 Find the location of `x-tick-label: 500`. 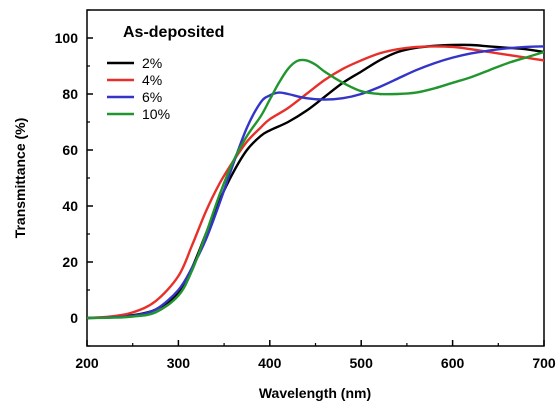

x-tick-label: 500 is located at coordinates (362, 363).